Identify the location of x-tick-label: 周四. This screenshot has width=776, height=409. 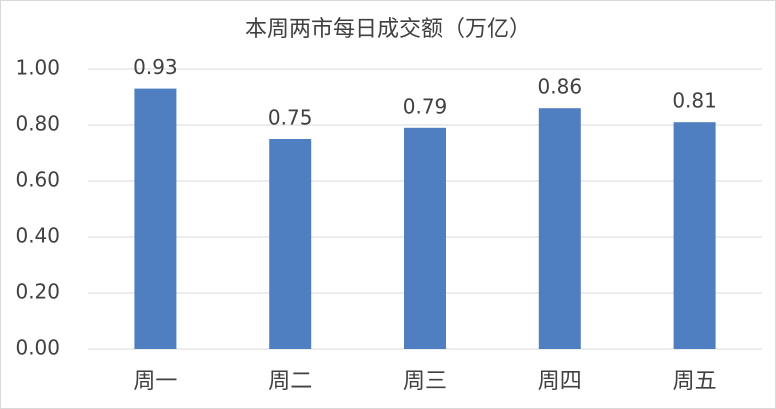
(560, 381).